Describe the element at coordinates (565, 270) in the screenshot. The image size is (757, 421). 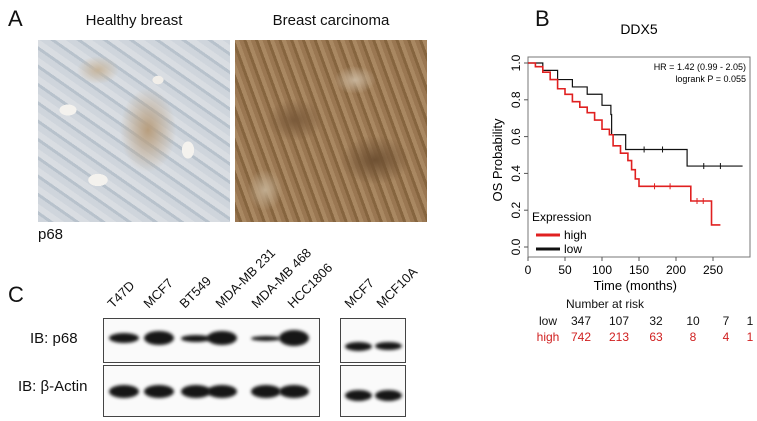
I see `x-tick-label: 50` at that location.